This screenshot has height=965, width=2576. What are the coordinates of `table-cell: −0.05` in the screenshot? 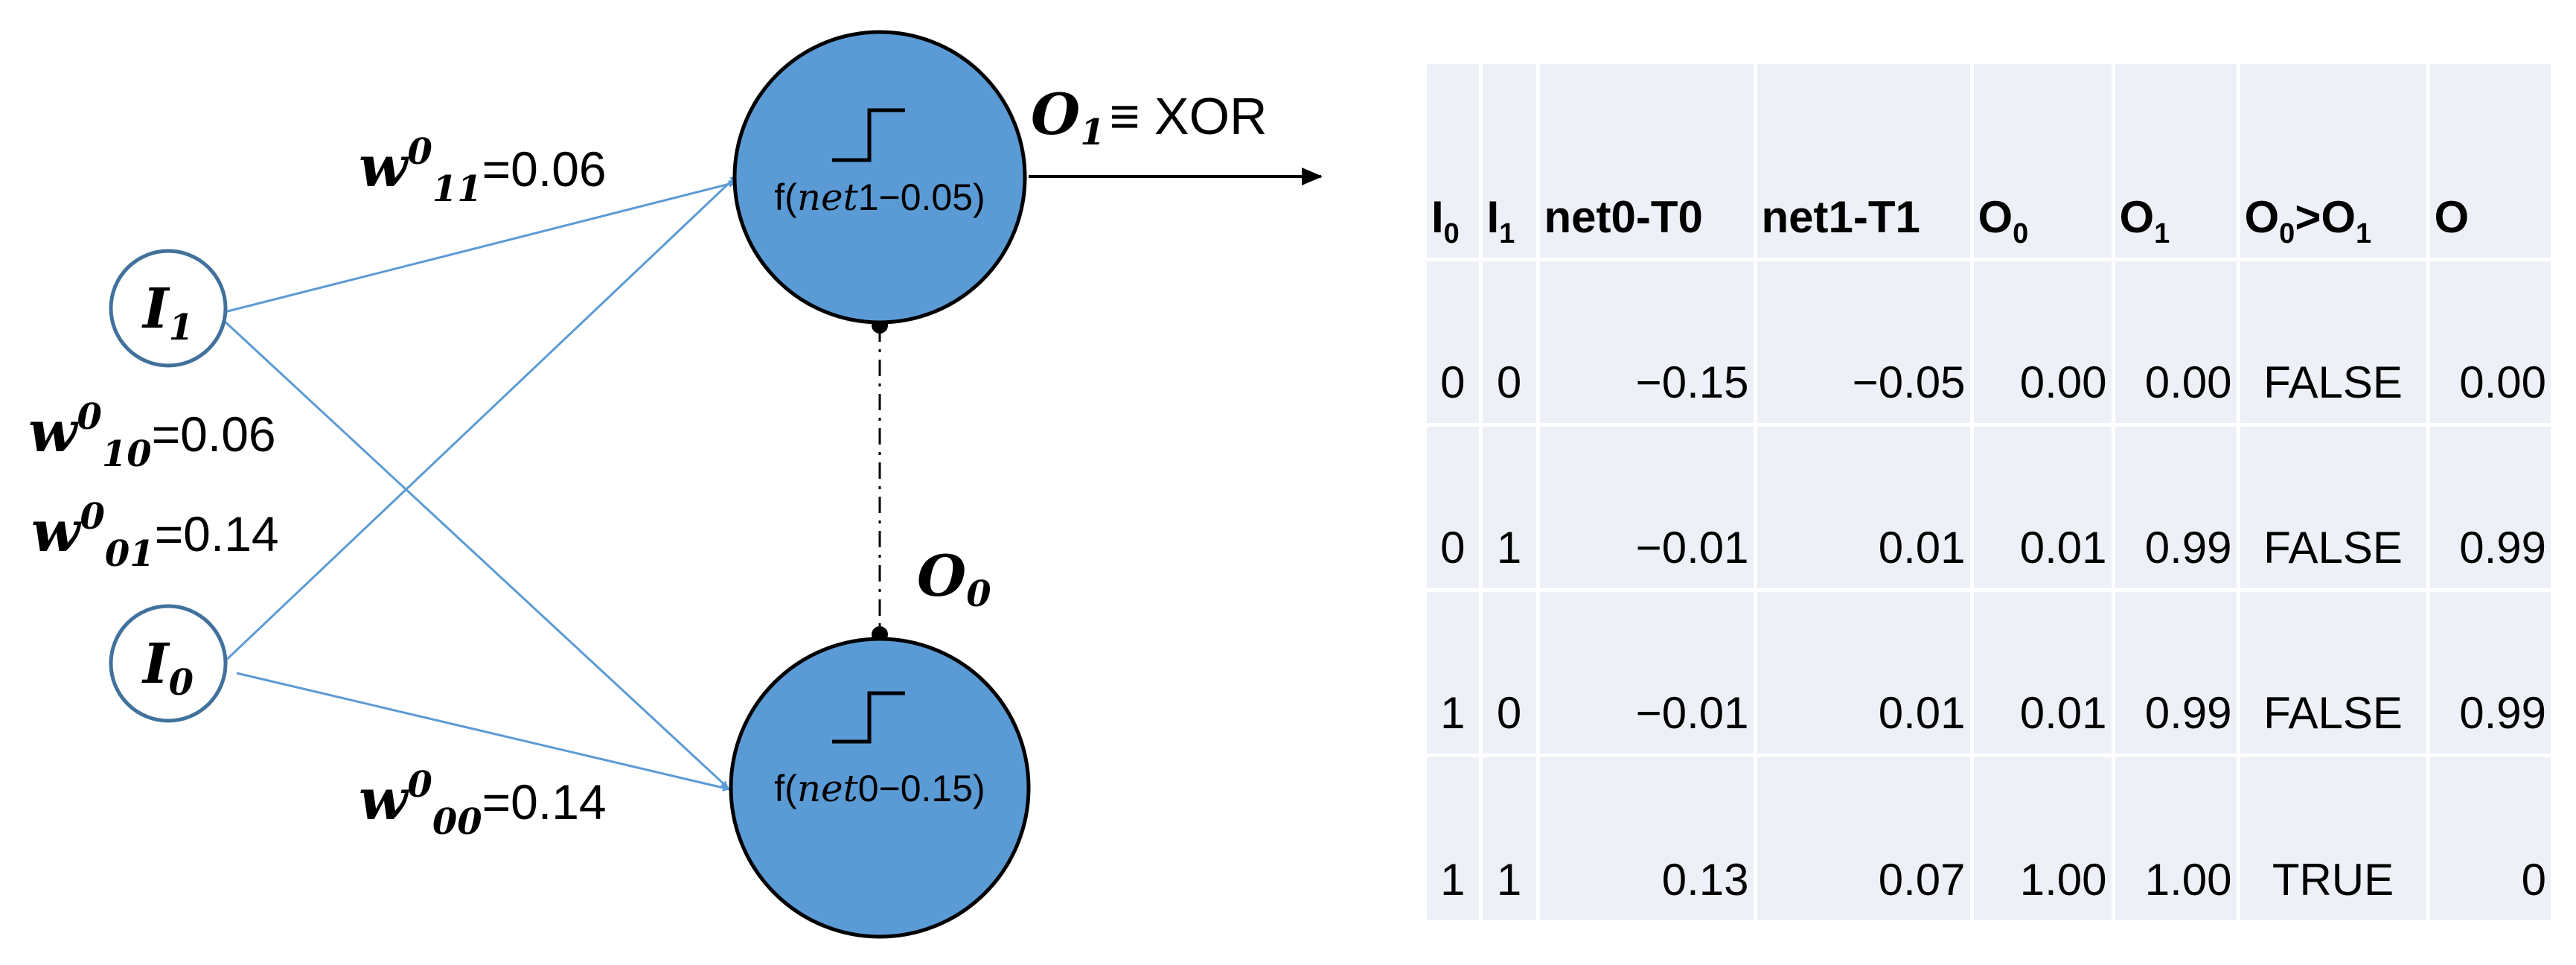 It's located at (1864, 343).